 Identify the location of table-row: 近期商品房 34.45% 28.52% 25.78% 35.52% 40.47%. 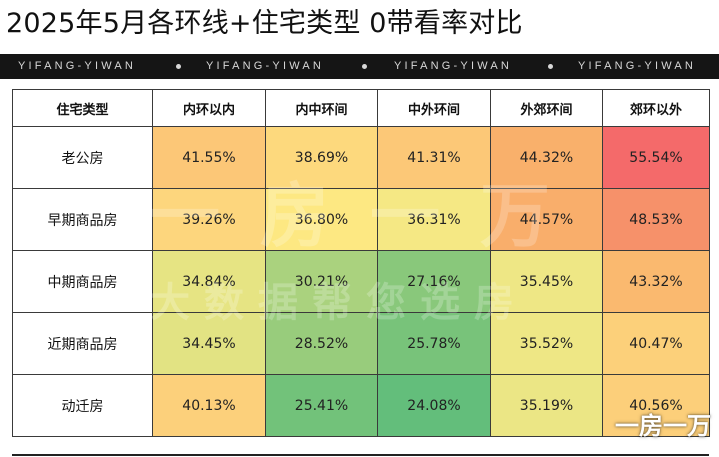
(361, 343).